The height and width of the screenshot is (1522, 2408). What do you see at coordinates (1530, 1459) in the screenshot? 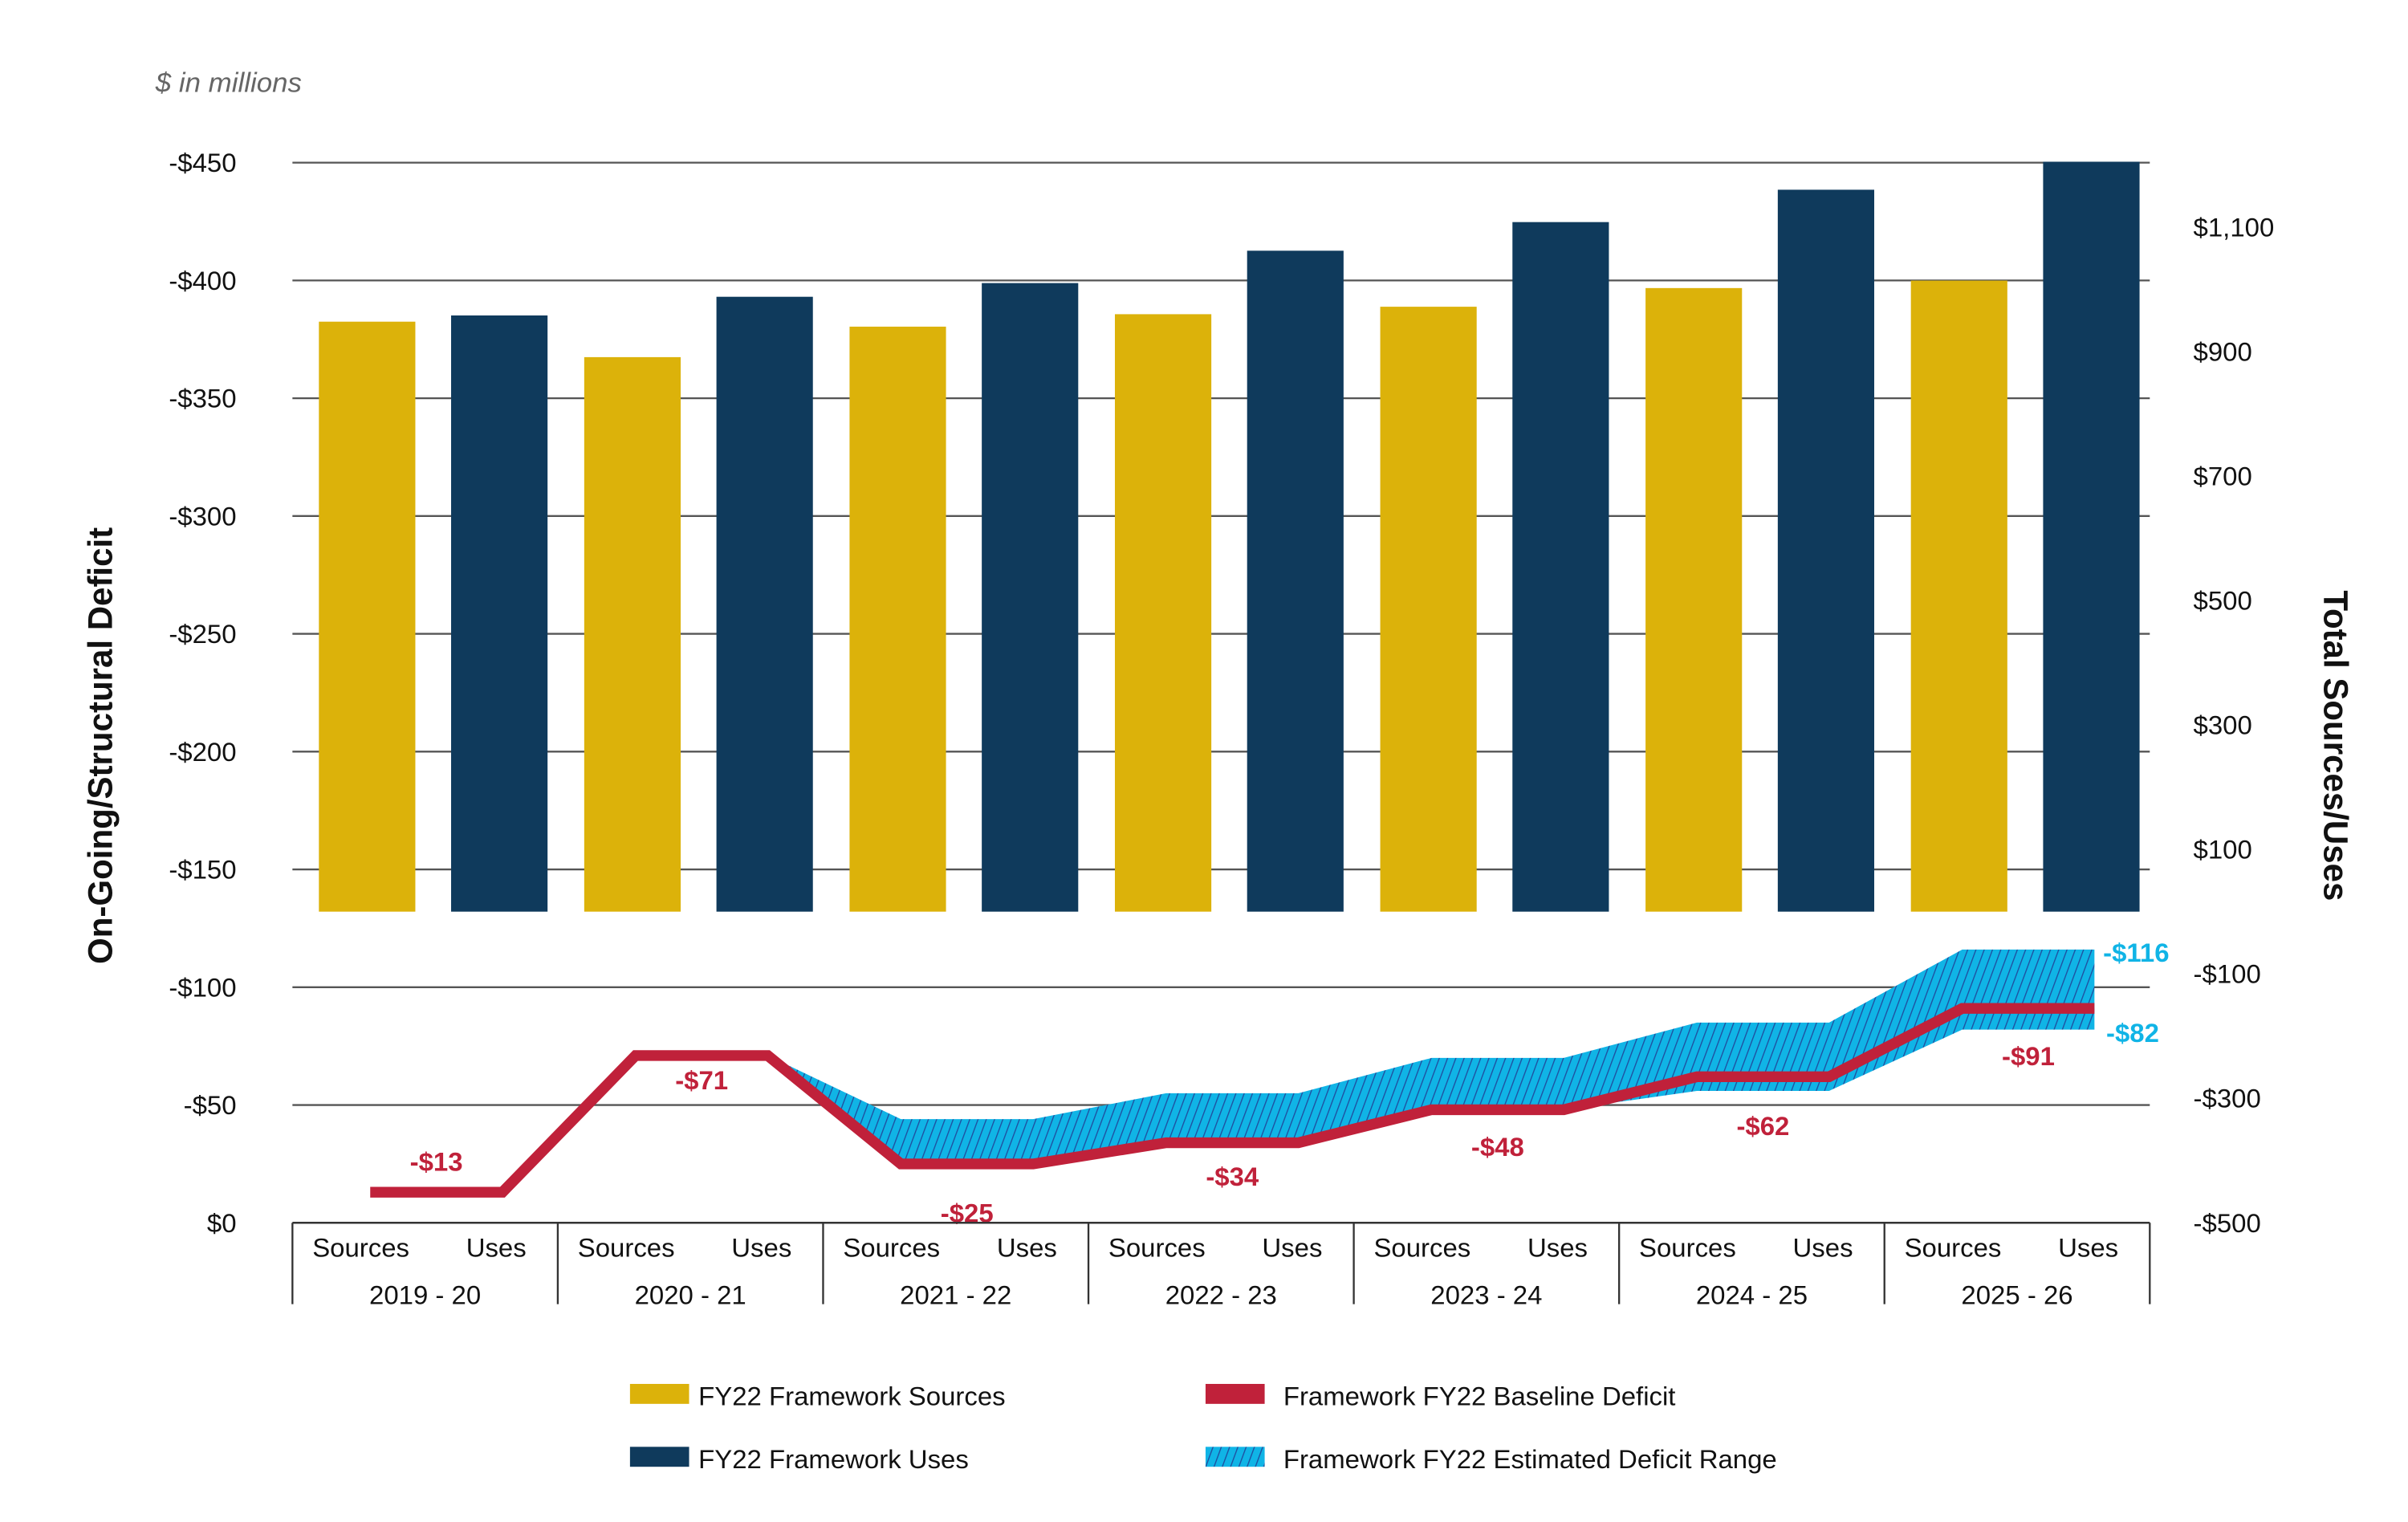
I see `legend-label: Framework FY22 Estimated Deficit Range` at bounding box center [1530, 1459].